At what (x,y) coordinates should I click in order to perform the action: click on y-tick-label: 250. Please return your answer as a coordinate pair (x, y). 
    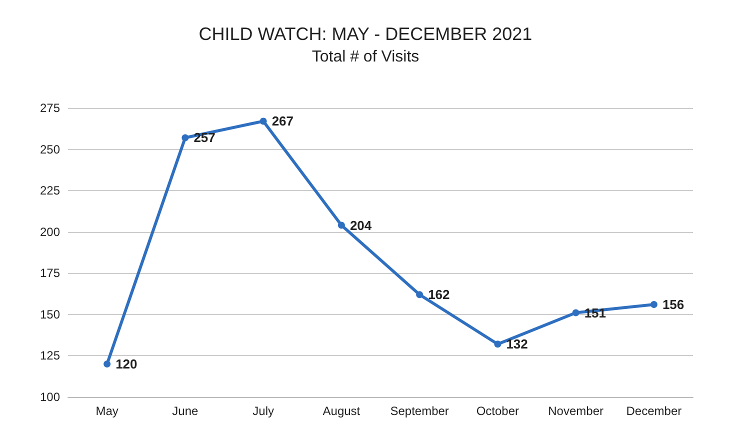
    Looking at the image, I should click on (50, 149).